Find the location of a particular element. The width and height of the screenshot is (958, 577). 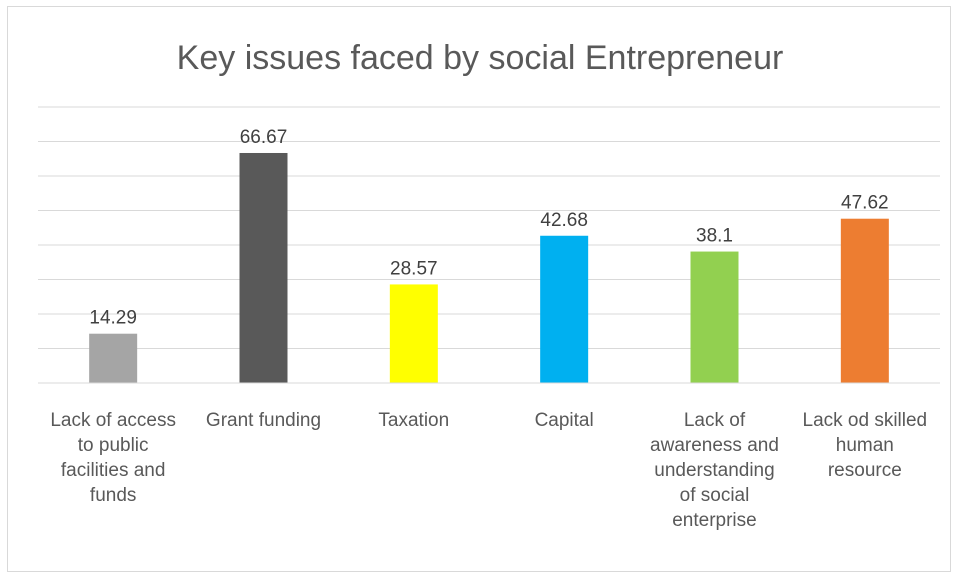

category-label-line: facilities and is located at coordinates (113, 470).